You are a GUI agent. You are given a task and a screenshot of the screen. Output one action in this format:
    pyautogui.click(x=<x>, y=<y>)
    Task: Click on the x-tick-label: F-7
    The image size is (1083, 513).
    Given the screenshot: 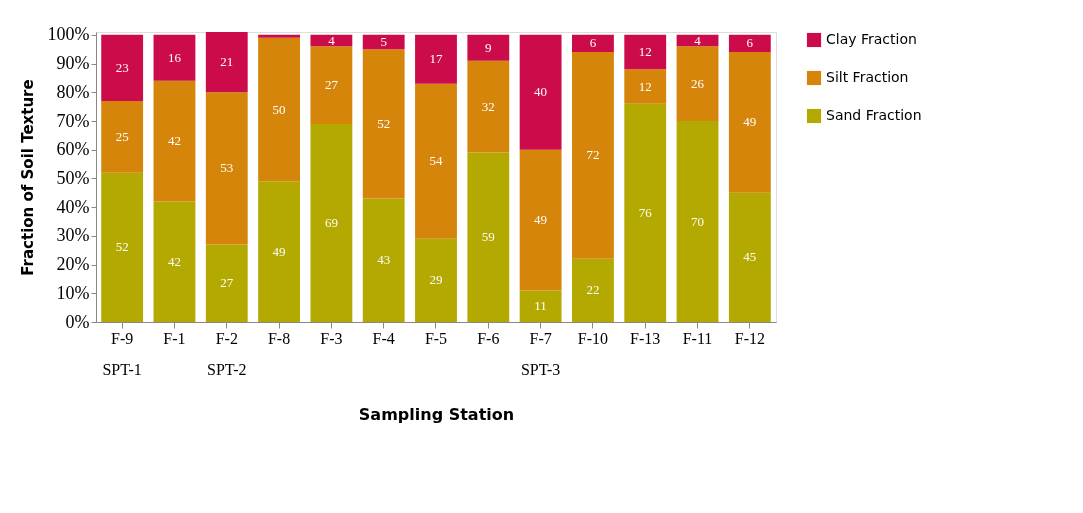 What is the action you would take?
    pyautogui.click(x=540, y=338)
    